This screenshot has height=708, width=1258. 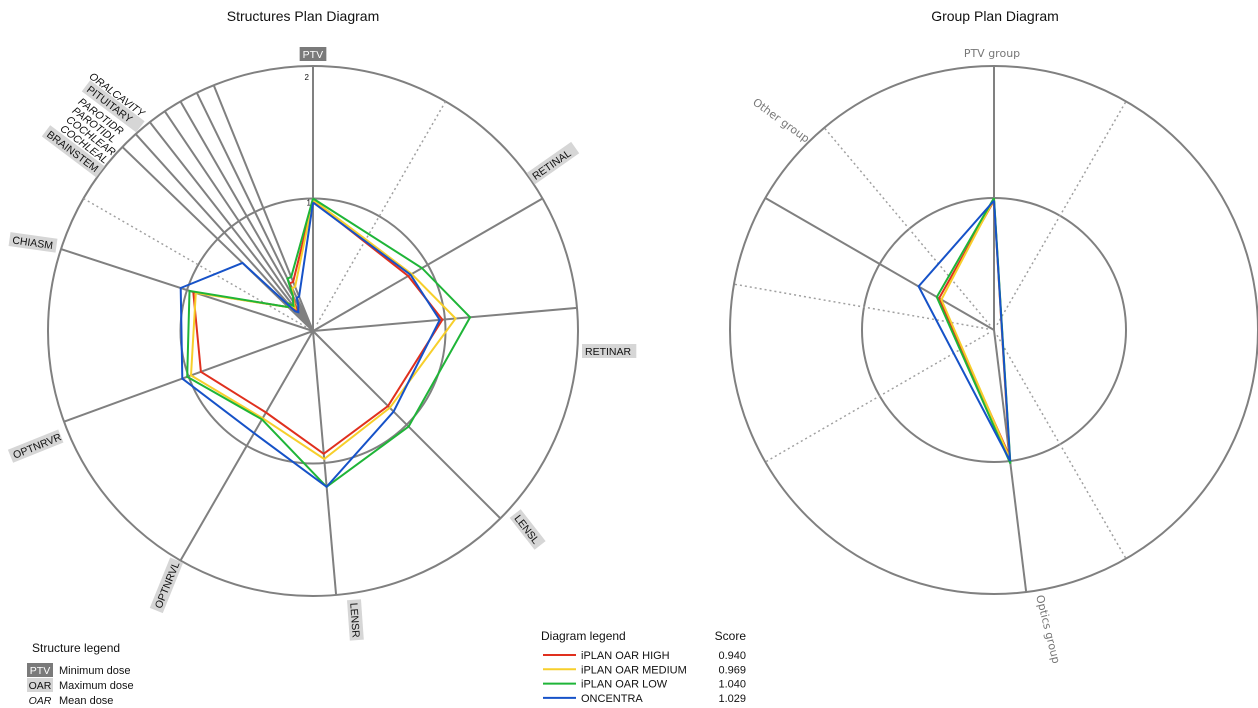 What do you see at coordinates (95, 671) in the screenshot?
I see `svg-text: Minimum dose` at bounding box center [95, 671].